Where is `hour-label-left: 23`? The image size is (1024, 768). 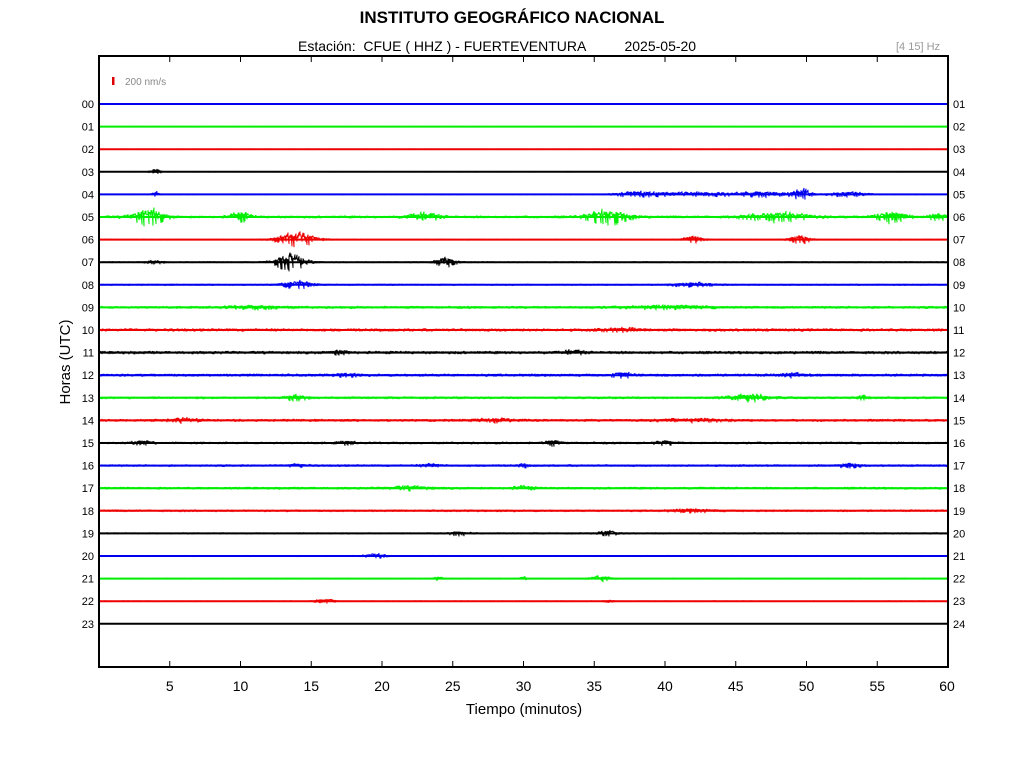
hour-label-left: 23 is located at coordinates (88, 625).